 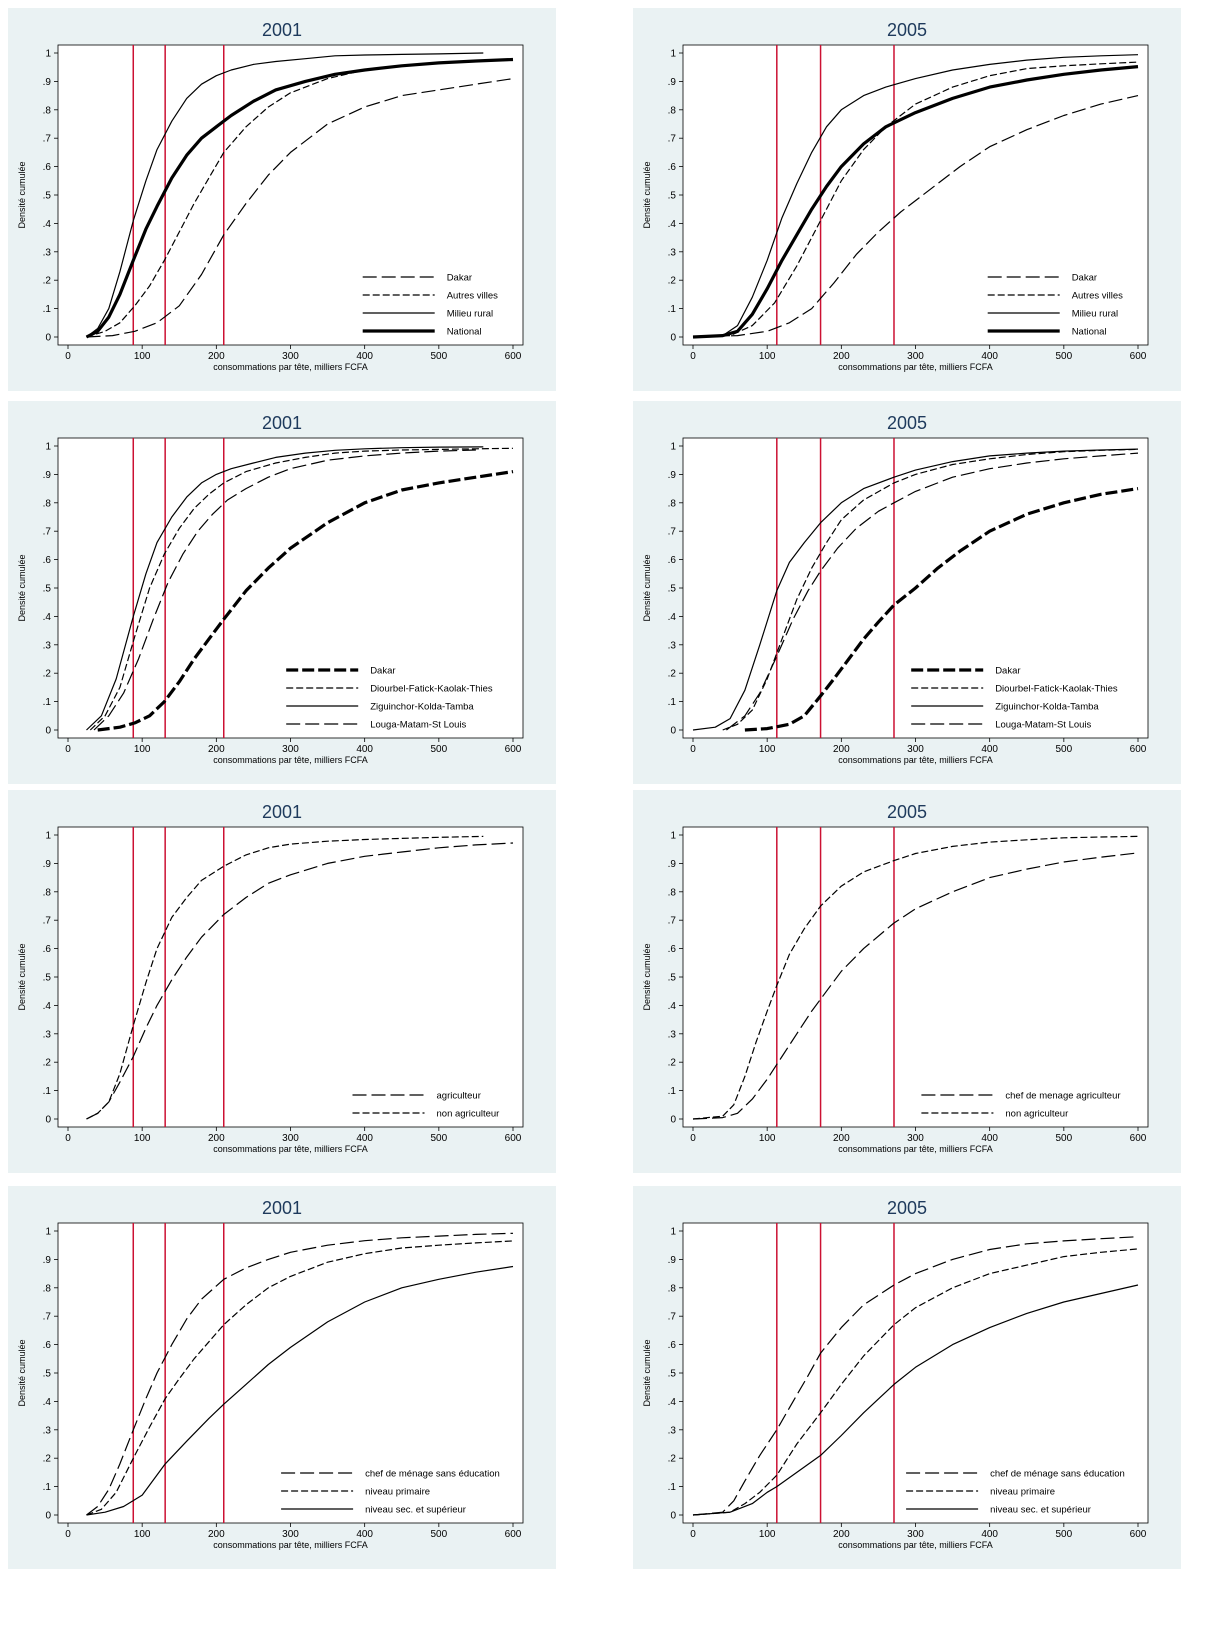 I want to click on legend-label: Ziguinchor-Kolda-Tamba, so click(x=422, y=707).